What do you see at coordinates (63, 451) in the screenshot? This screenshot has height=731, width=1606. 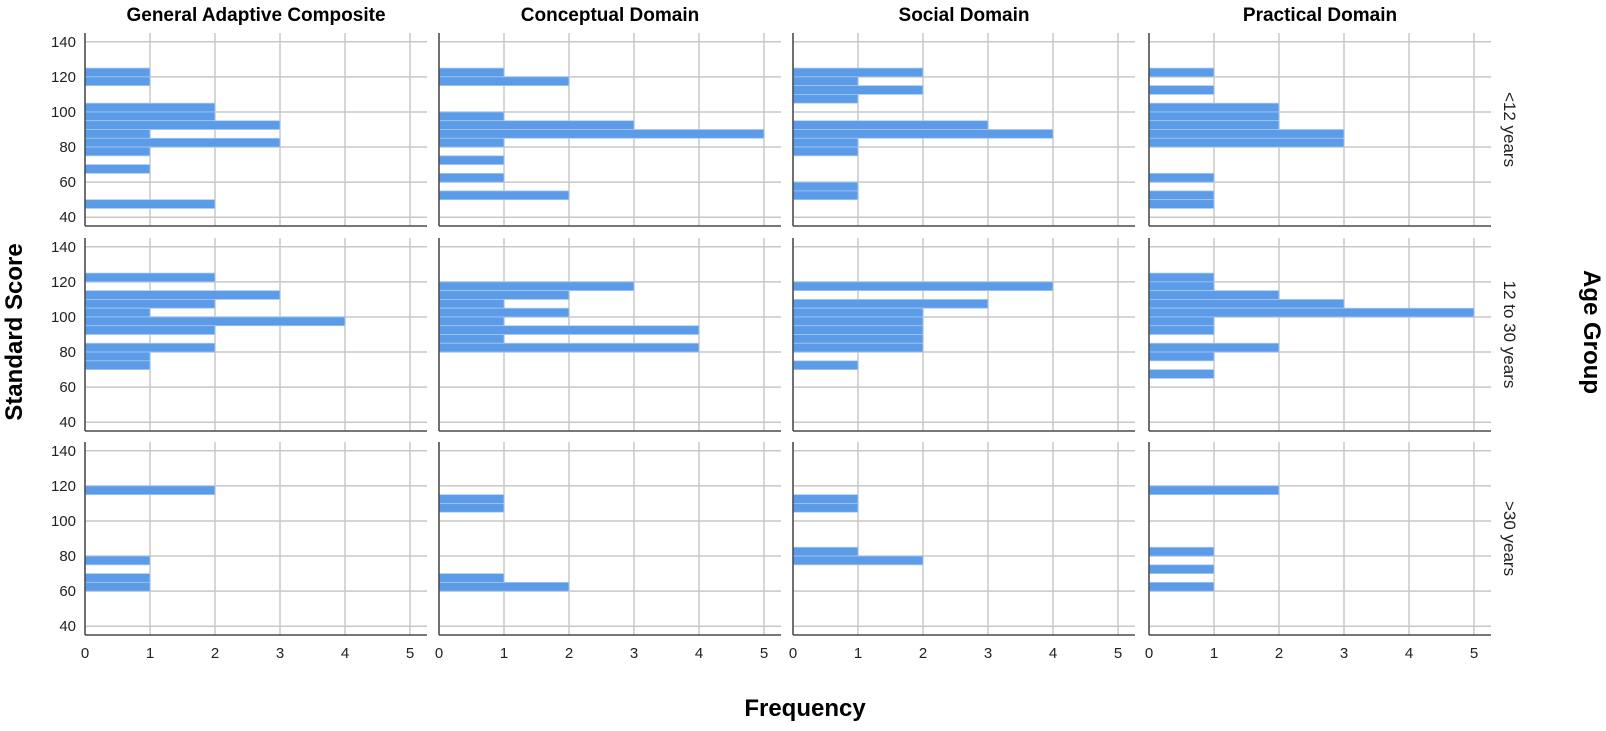 I see `y-tick-label: 140` at bounding box center [63, 451].